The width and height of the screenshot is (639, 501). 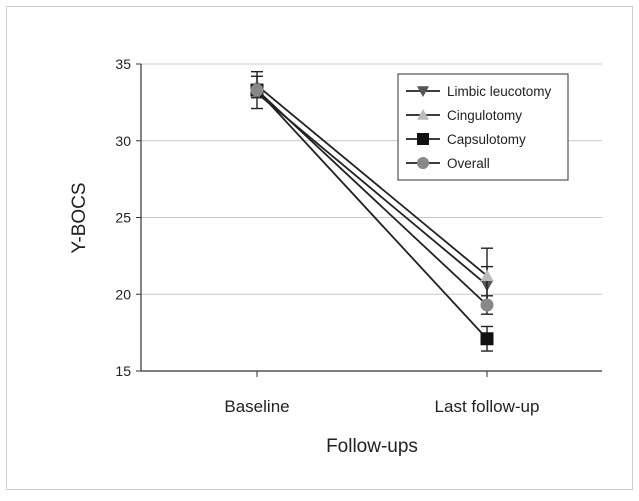 What do you see at coordinates (123, 371) in the screenshot?
I see `y-tick-label: 15` at bounding box center [123, 371].